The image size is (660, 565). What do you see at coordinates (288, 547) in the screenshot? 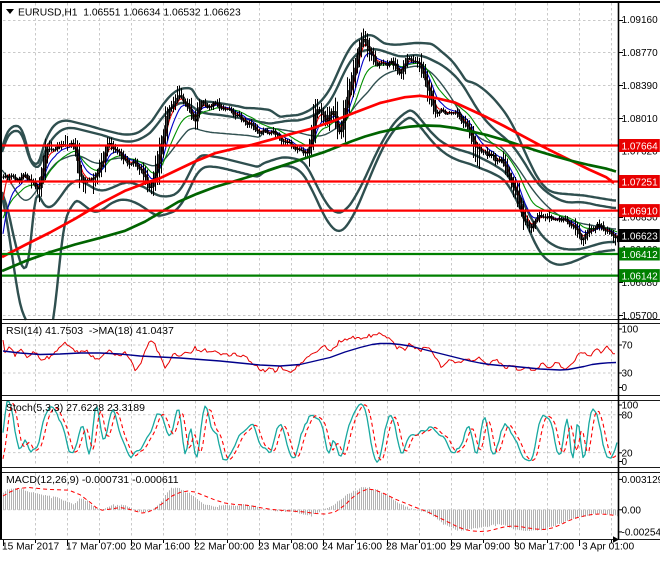
I see `svg-text: 23 Mar 08:00` at bounding box center [288, 547].